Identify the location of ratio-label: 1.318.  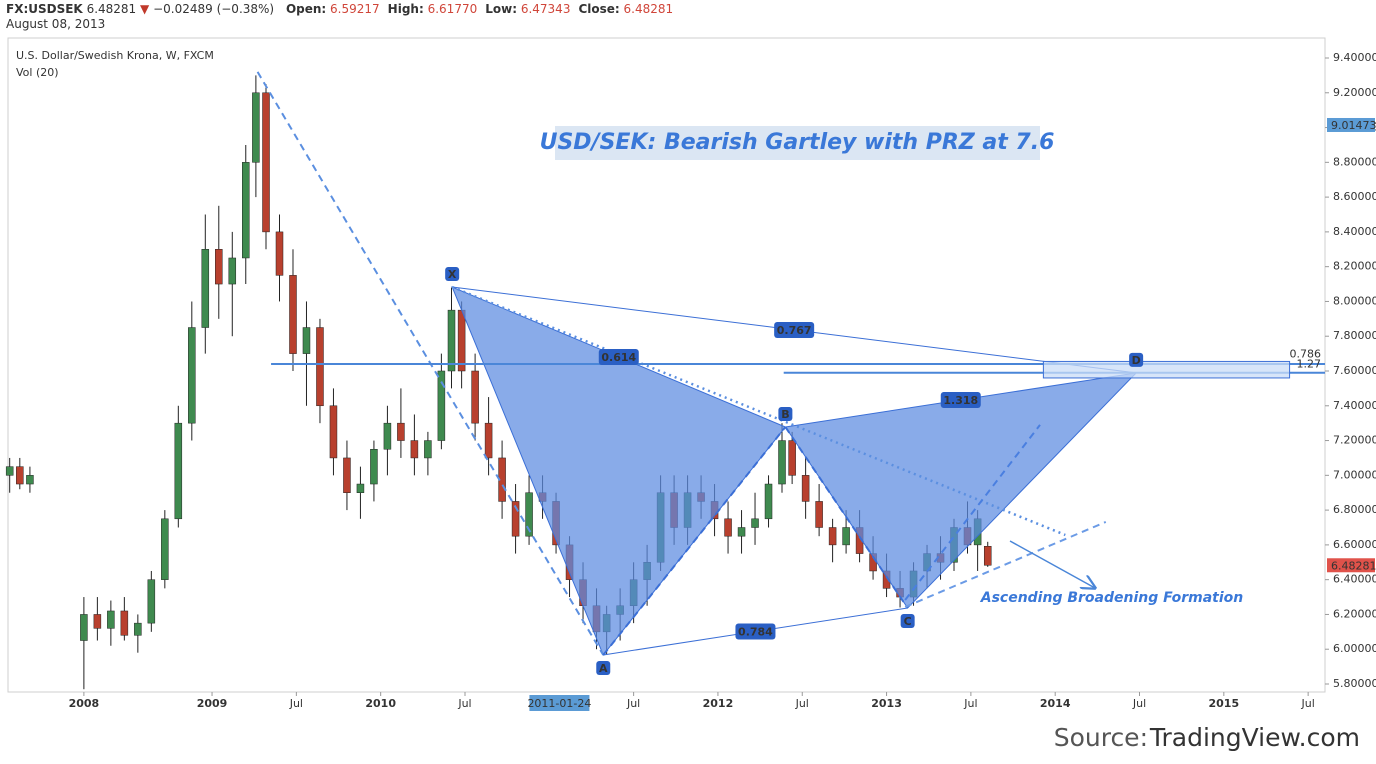
(960, 400).